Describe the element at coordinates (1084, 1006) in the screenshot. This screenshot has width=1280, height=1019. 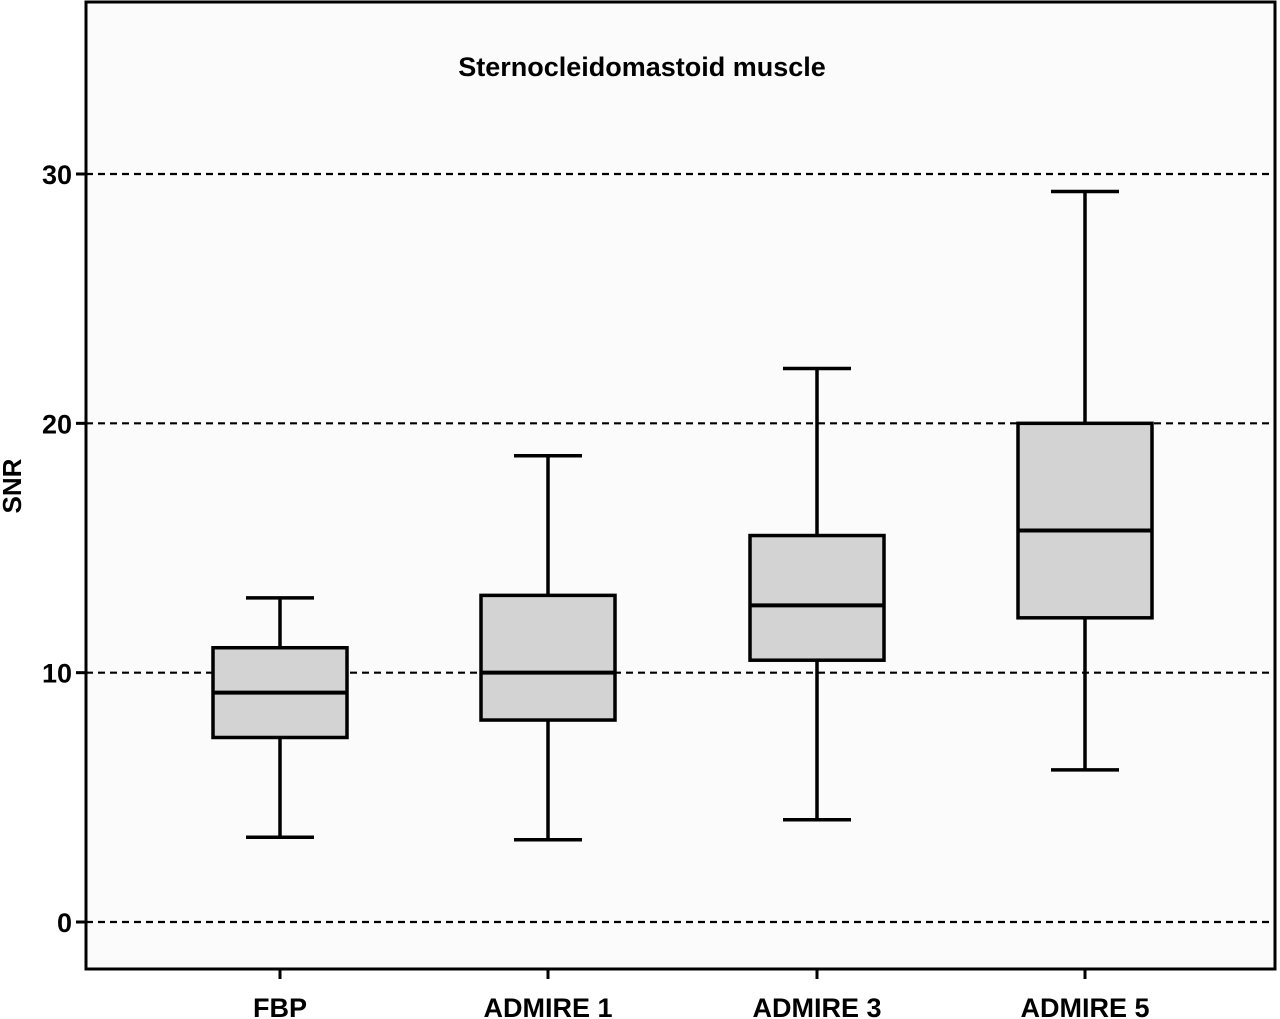
I see `x-category-label: ADMIRE 5` at that location.